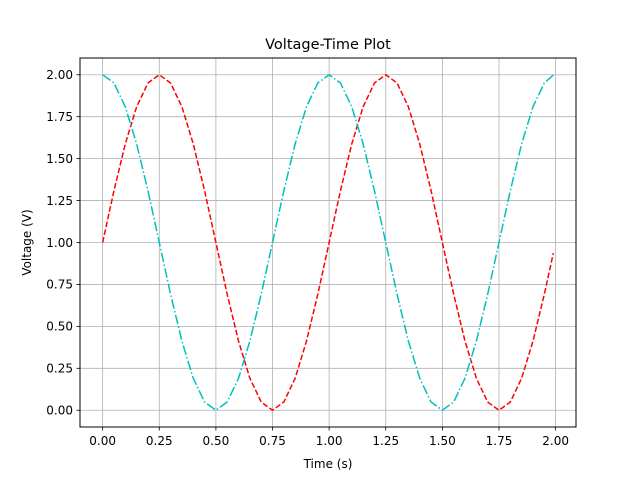 Image resolution: width=640 pixels, height=480 pixels. Describe the element at coordinates (59, 411) in the screenshot. I see `y-tick-label: 0.00` at that location.